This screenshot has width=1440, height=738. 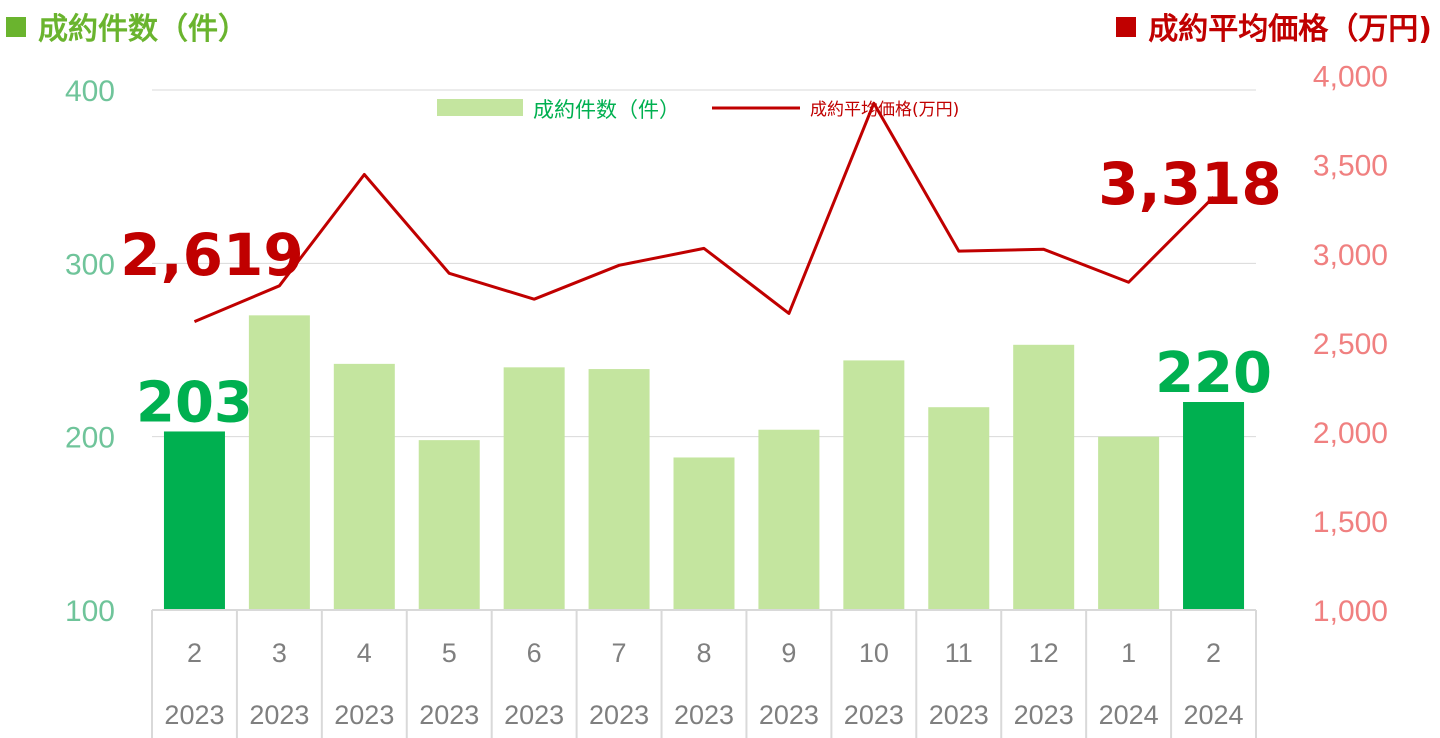 I want to click on month-label: 7, so click(x=619, y=653).